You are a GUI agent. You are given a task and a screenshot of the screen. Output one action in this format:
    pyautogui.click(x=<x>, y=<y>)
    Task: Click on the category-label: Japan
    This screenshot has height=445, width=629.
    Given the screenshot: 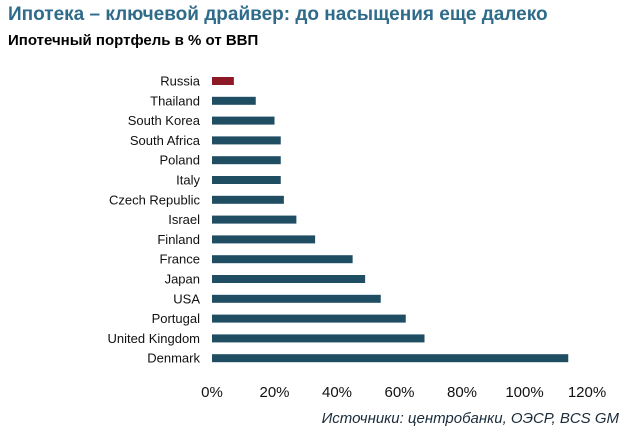 What is the action you would take?
    pyautogui.click(x=182, y=279)
    